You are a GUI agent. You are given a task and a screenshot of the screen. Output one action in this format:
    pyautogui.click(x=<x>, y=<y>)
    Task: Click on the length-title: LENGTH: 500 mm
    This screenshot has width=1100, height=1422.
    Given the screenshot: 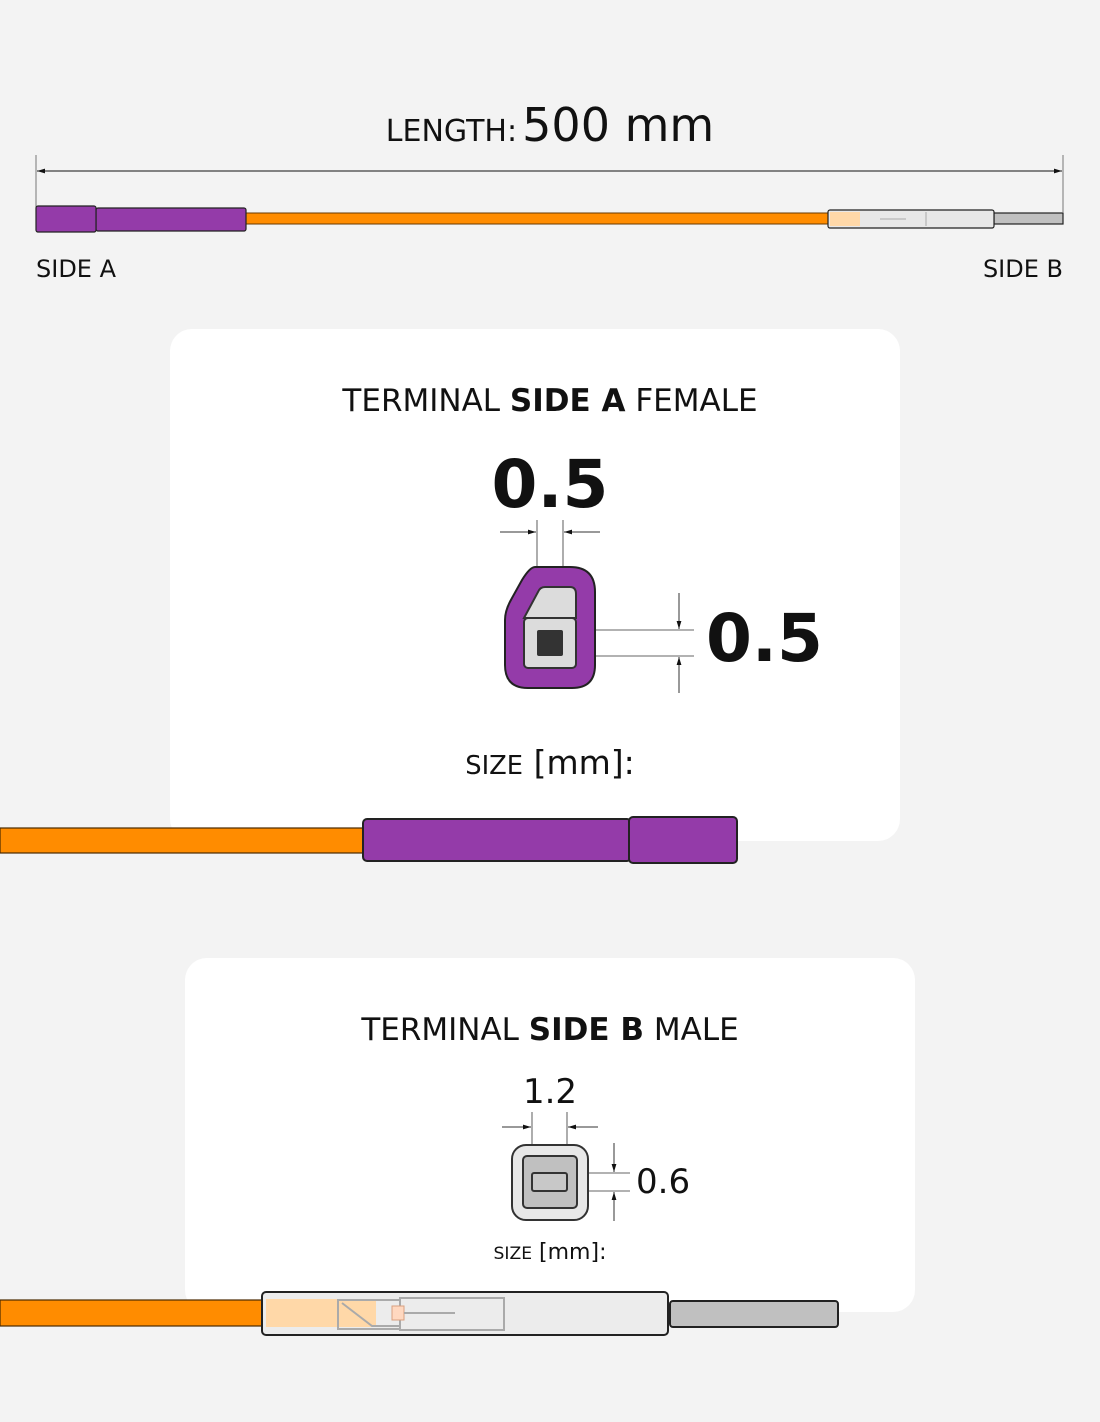 What is the action you would take?
    pyautogui.click(x=550, y=125)
    